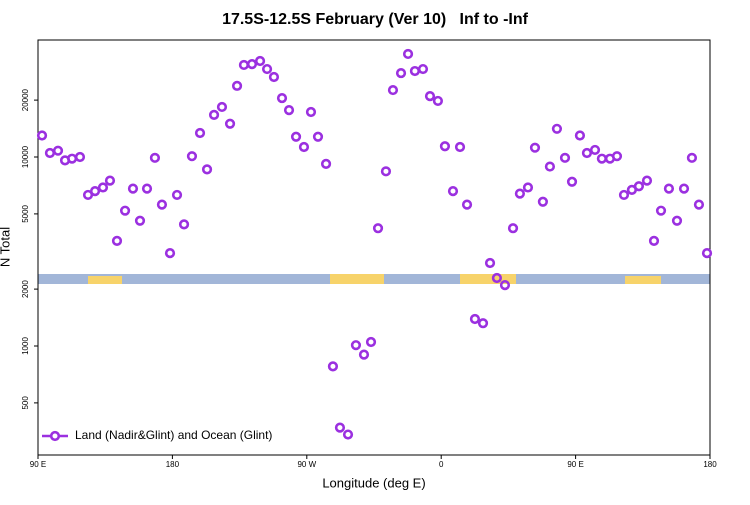 The height and width of the screenshot is (505, 750). Describe the element at coordinates (25, 403) in the screenshot. I see `y-tick-label: 500` at that location.